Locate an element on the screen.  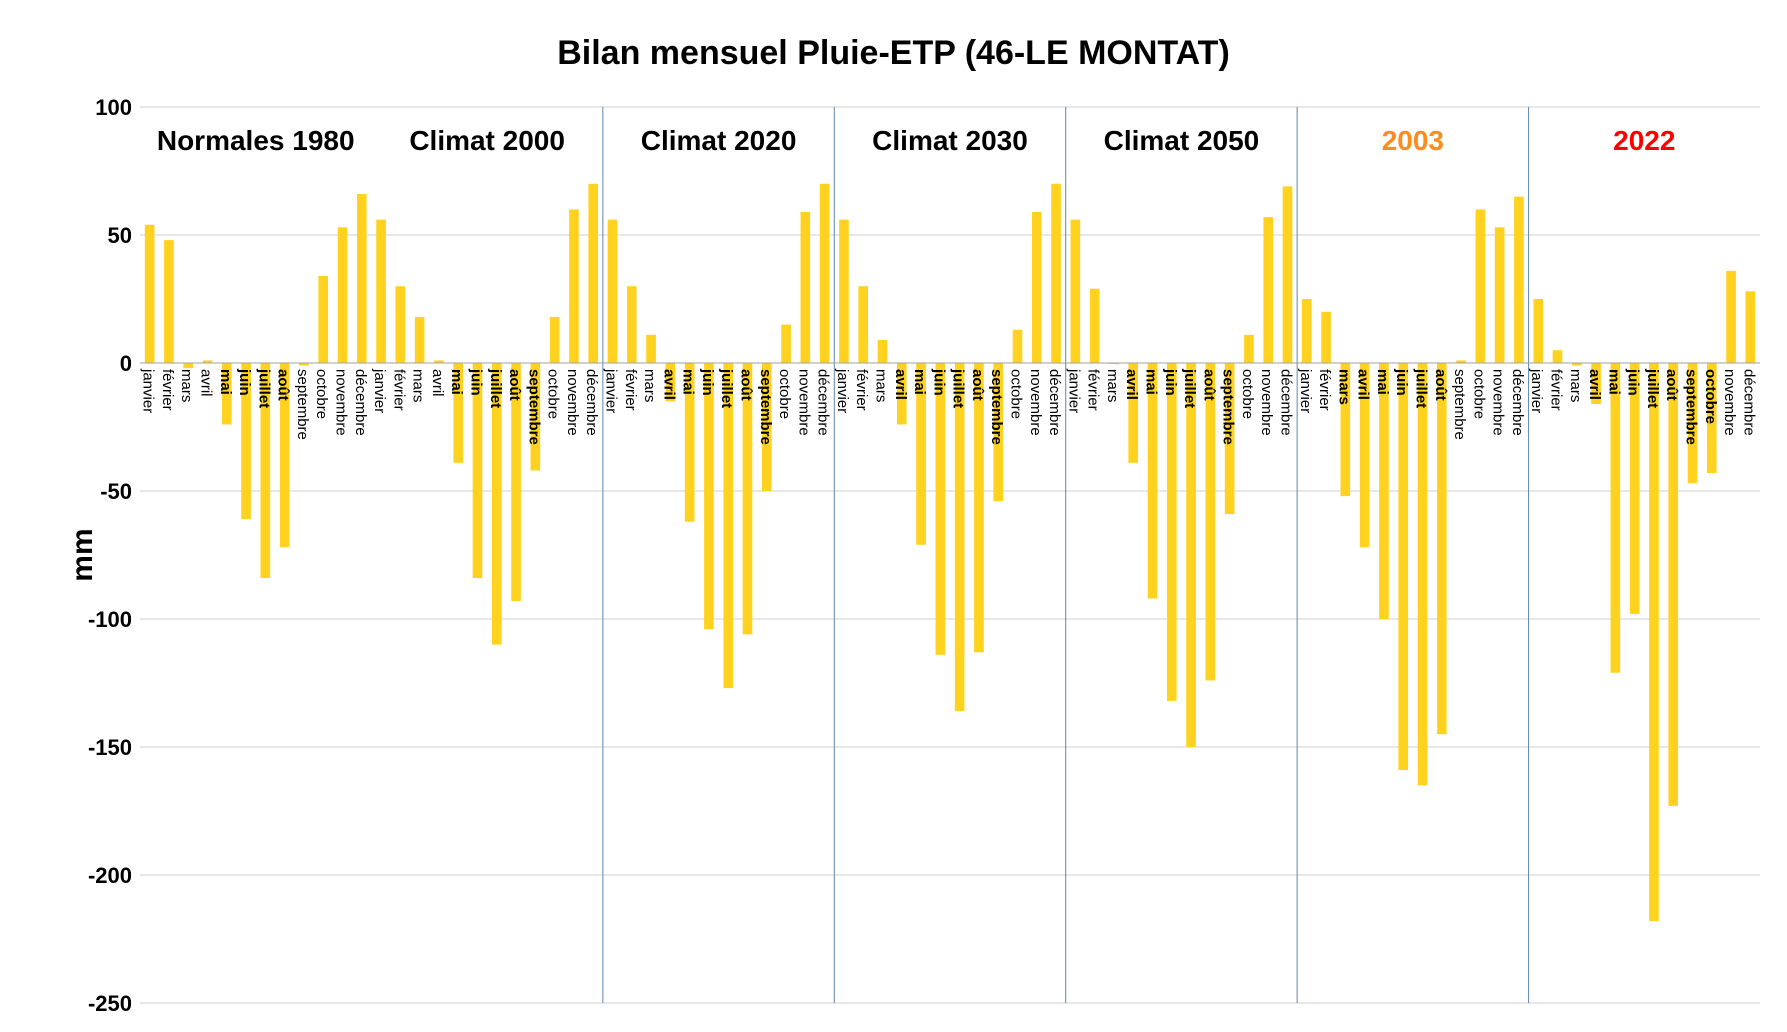
y-tick-label: 0 is located at coordinates (126, 363).